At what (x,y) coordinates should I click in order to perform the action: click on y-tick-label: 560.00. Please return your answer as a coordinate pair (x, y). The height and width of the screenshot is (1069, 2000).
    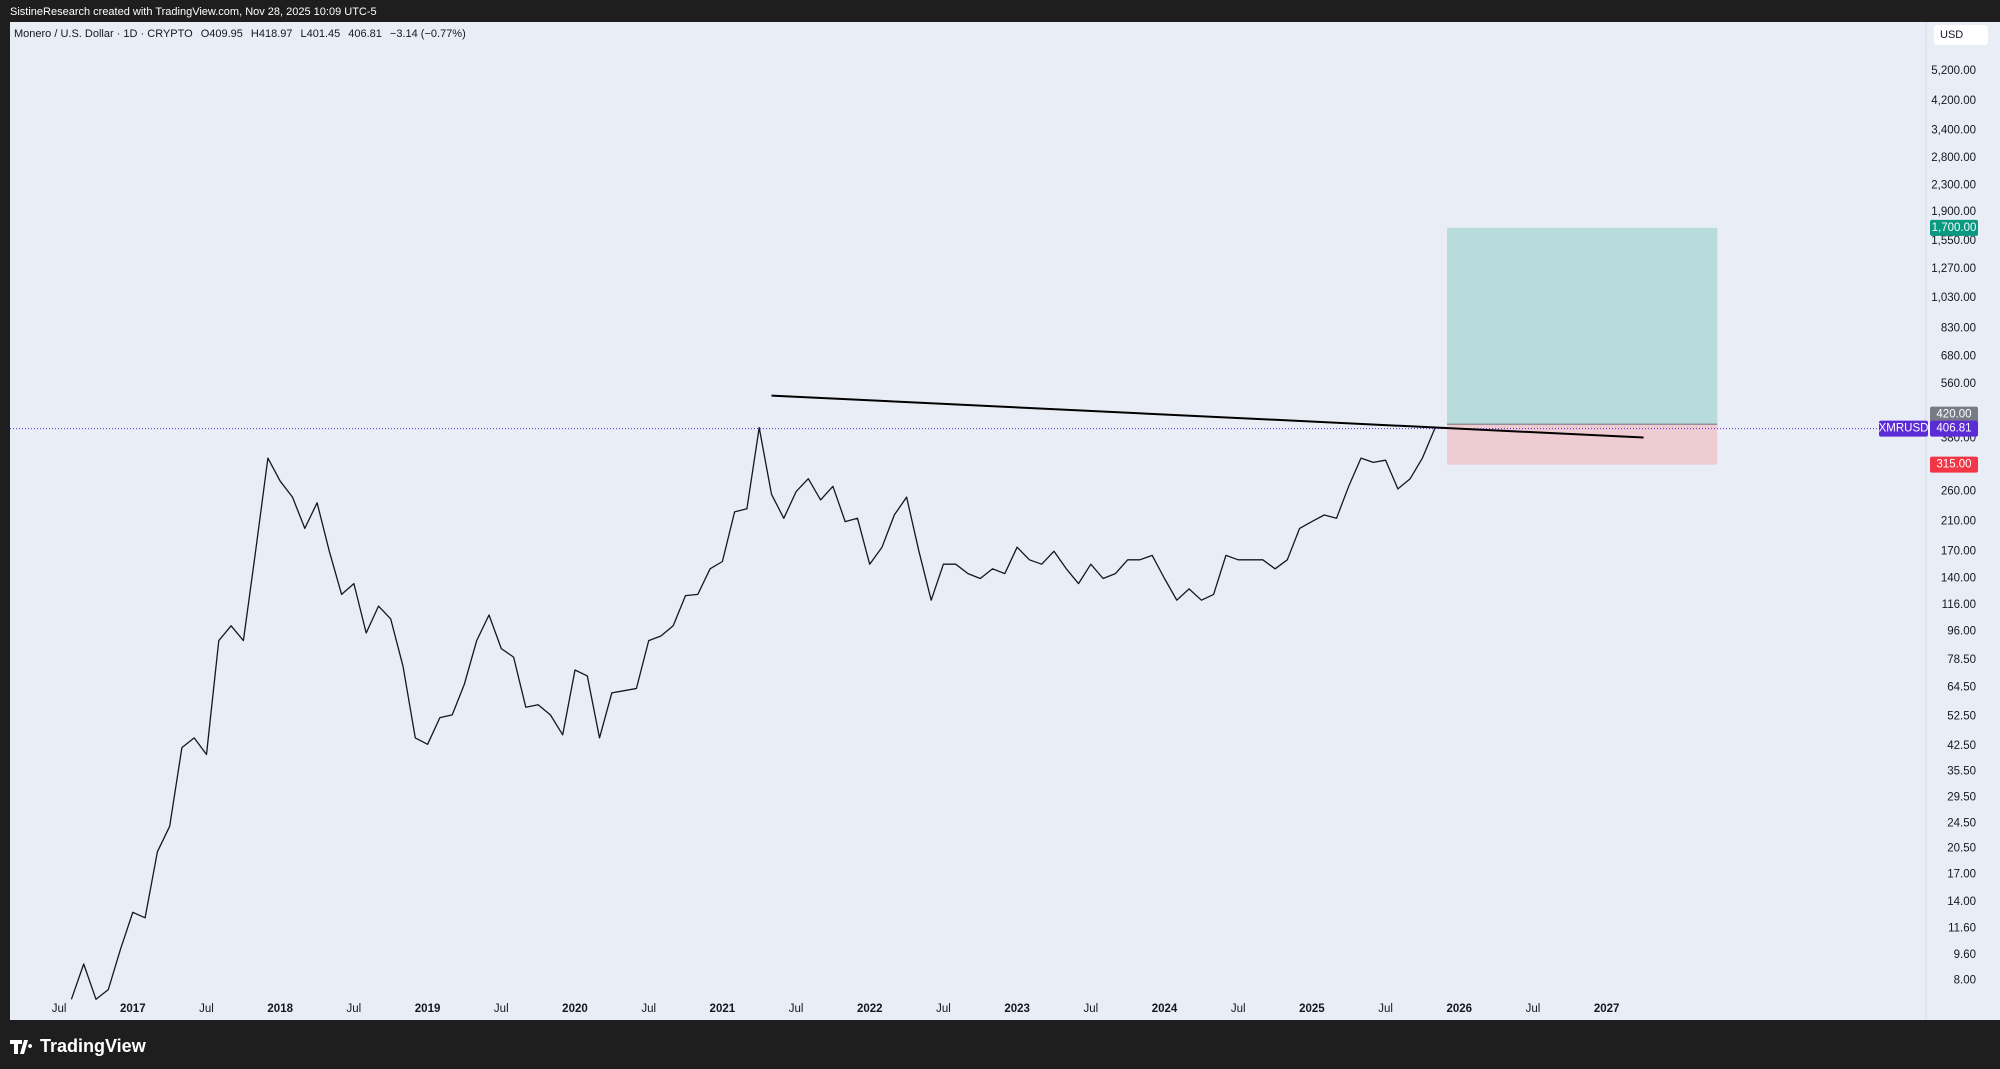
    Looking at the image, I should click on (1958, 384).